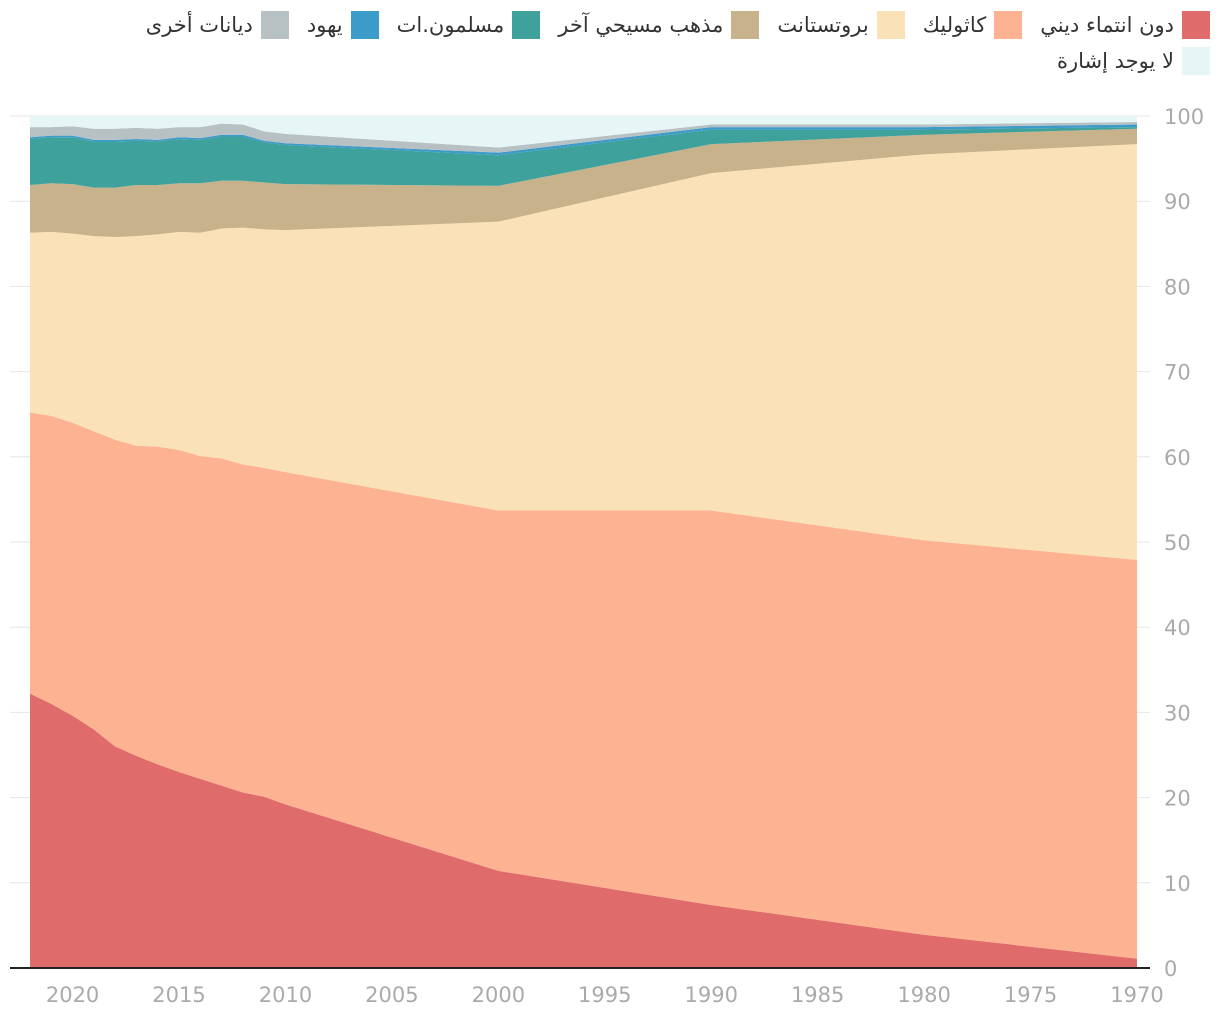 The height and width of the screenshot is (1020, 1220). What do you see at coordinates (1177, 458) in the screenshot?
I see `y-tick-label: 60` at bounding box center [1177, 458].